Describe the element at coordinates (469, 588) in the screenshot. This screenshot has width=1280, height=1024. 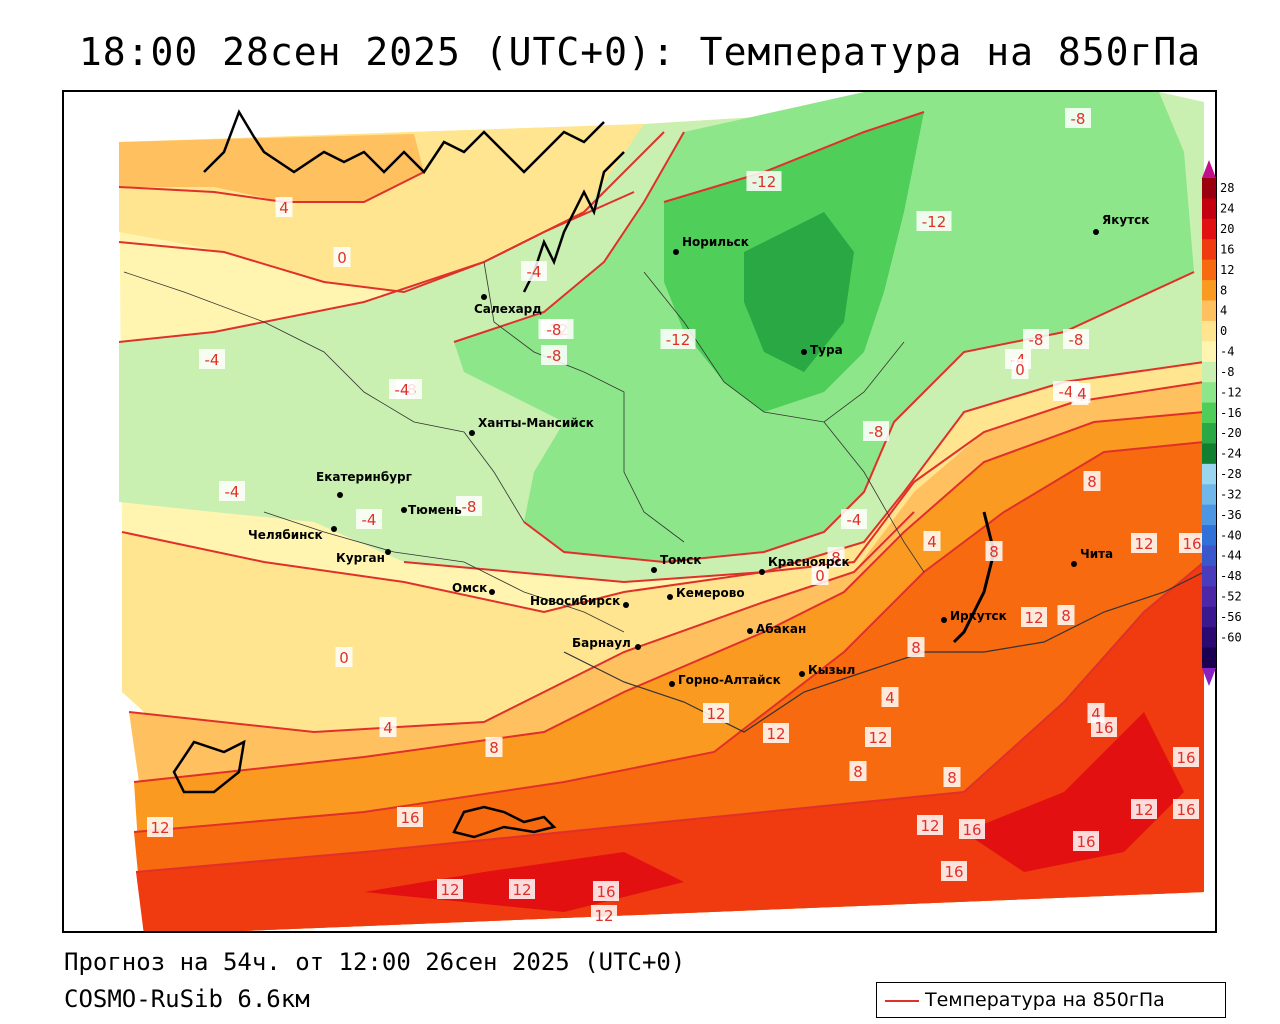
I see `city-label: Омск` at that location.